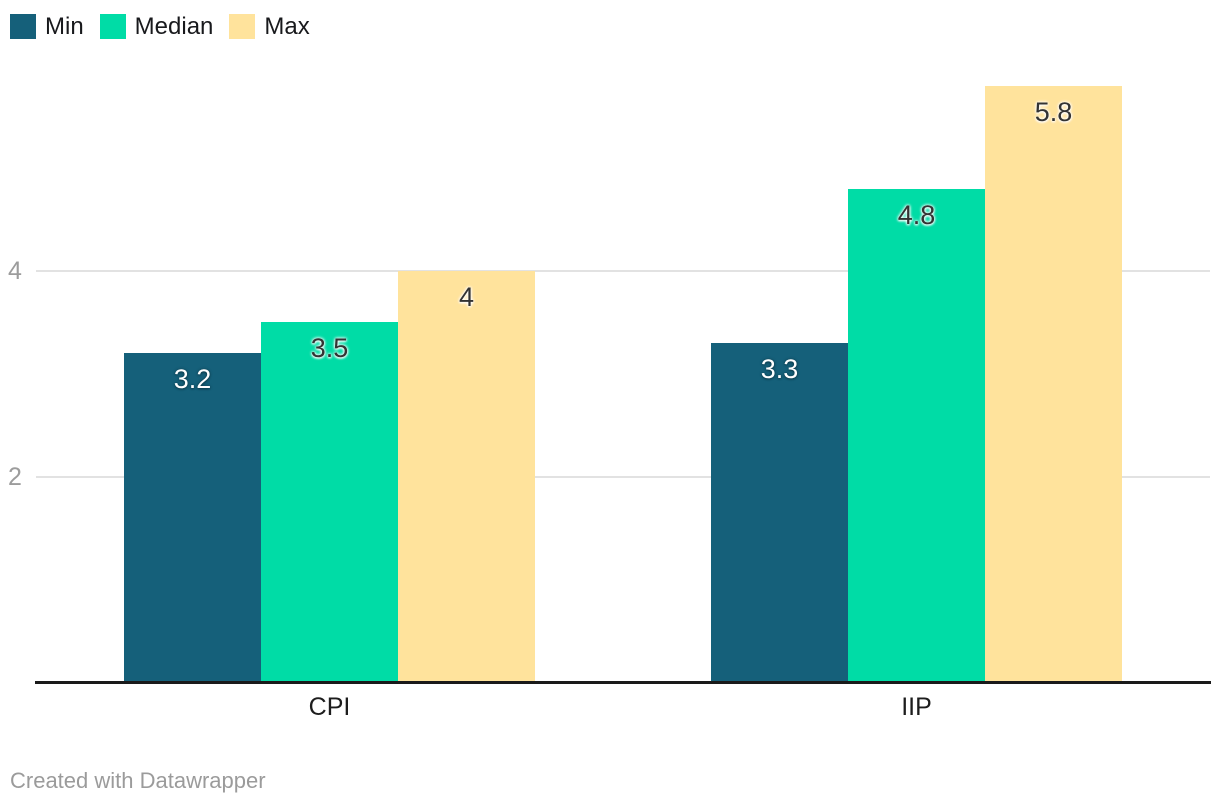 The width and height of the screenshot is (1220, 806). I want to click on bar-cpi-max: 4, so click(466, 477).